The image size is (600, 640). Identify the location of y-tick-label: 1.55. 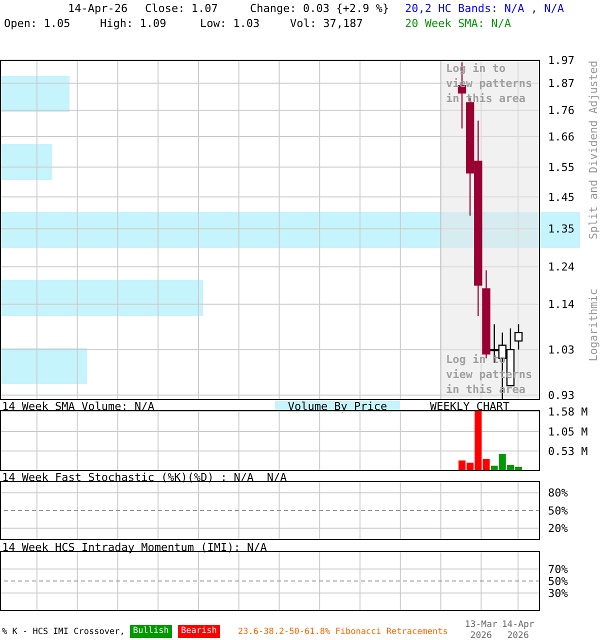
(561, 167).